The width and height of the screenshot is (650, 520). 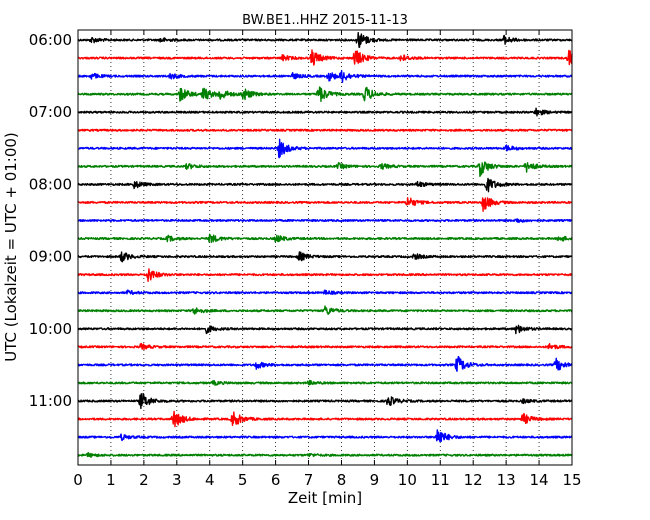 What do you see at coordinates (571, 480) in the screenshot?
I see `x-tick-label: 15` at bounding box center [571, 480].